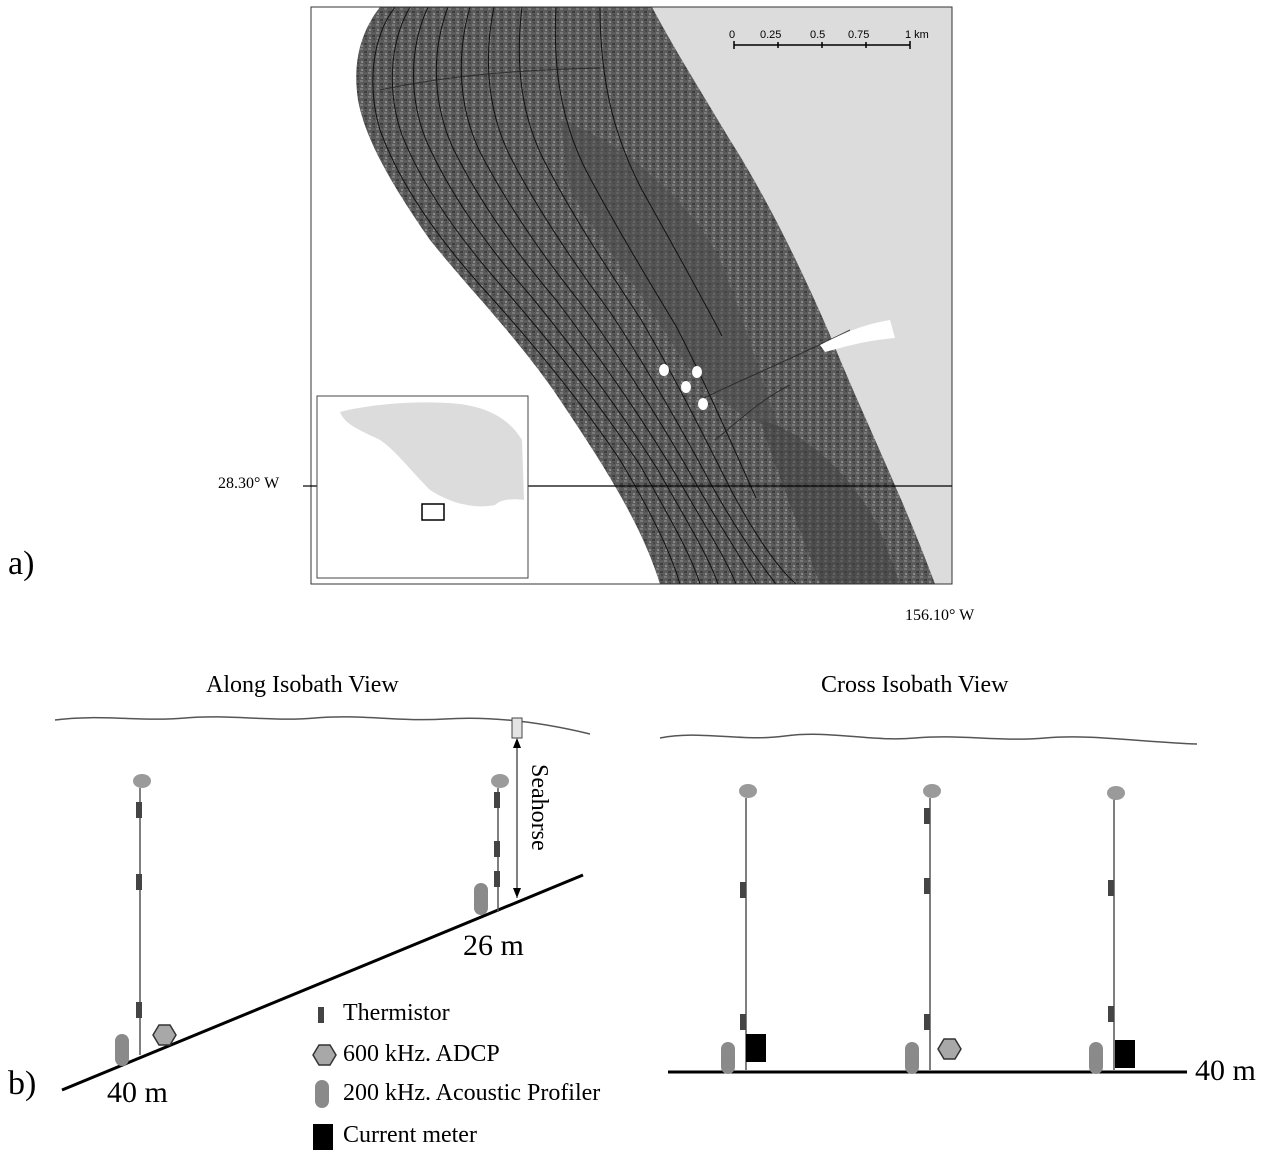 This screenshot has height=1154, width=1281. What do you see at coordinates (324, 1055) in the screenshot?
I see `adcp-hexagon-icon` at bounding box center [324, 1055].